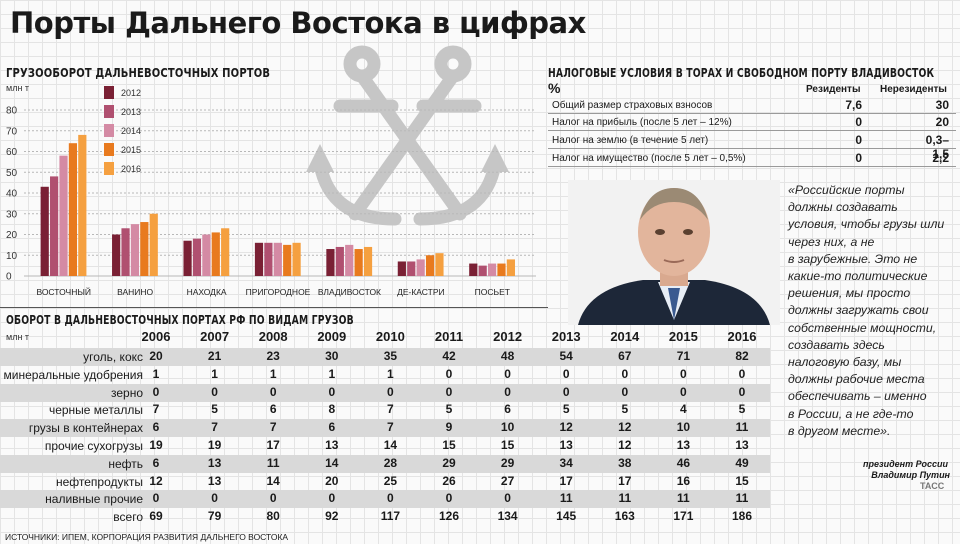  What do you see at coordinates (12, 194) in the screenshot?
I see `chart-y-ticks: 0 10 20 30 40 50 60 70 80` at bounding box center [12, 194].